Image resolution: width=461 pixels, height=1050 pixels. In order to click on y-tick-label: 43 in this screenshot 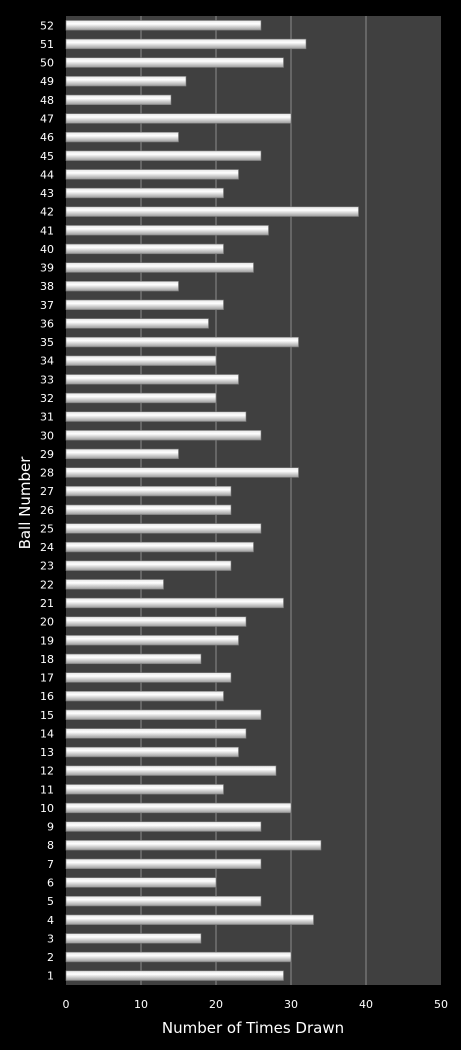, I will do `click(47, 193)`.